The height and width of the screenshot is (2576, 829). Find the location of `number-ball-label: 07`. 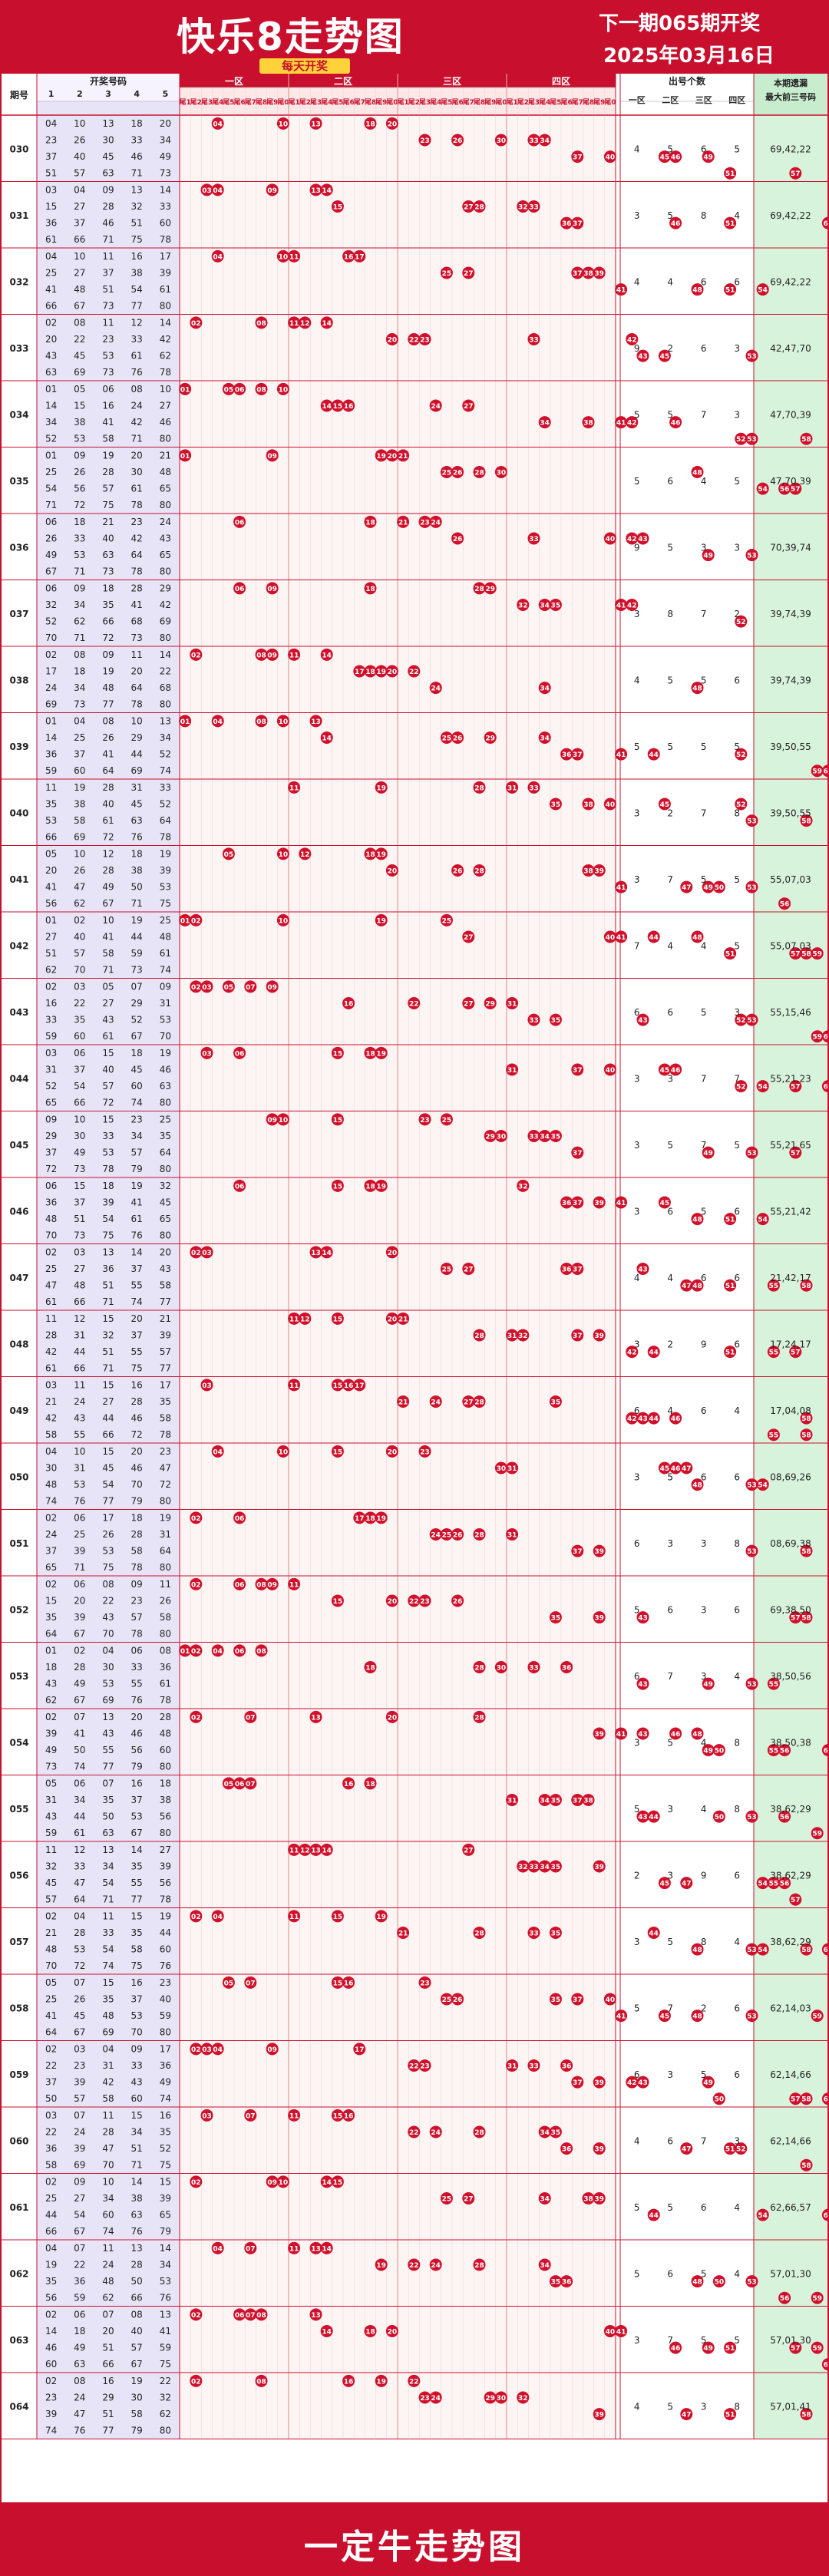

number-ball-label: 07 is located at coordinates (251, 988).